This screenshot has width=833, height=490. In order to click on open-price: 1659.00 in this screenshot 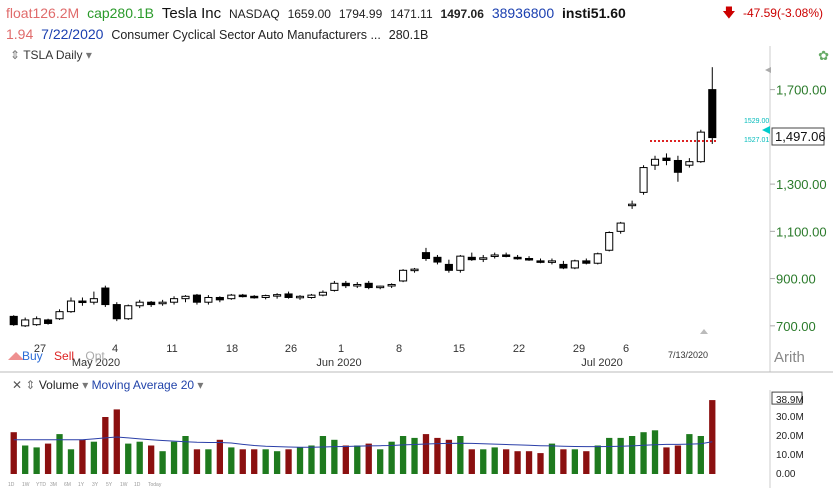, I will do `click(309, 14)`.